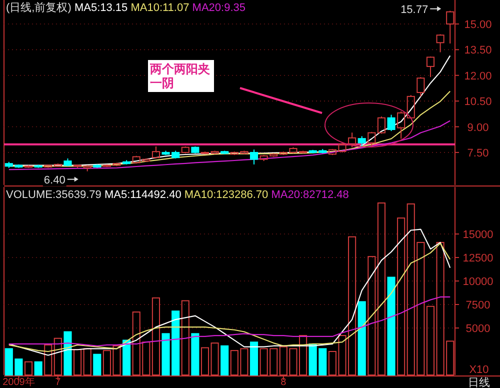 The width and height of the screenshot is (500, 388). What do you see at coordinates (479, 370) in the screenshot?
I see `text: X10` at bounding box center [479, 370].